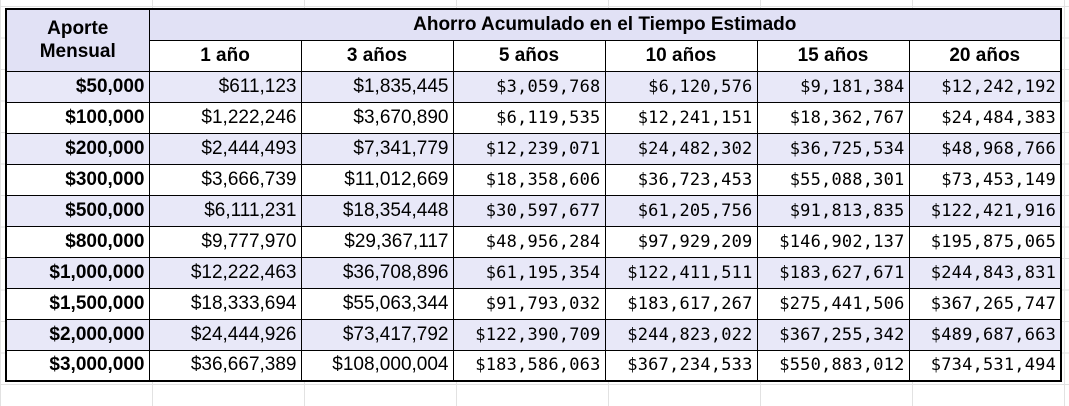 The width and height of the screenshot is (1069, 406). I want to click on savings-value-cell: $9,777,970, so click(225, 241).